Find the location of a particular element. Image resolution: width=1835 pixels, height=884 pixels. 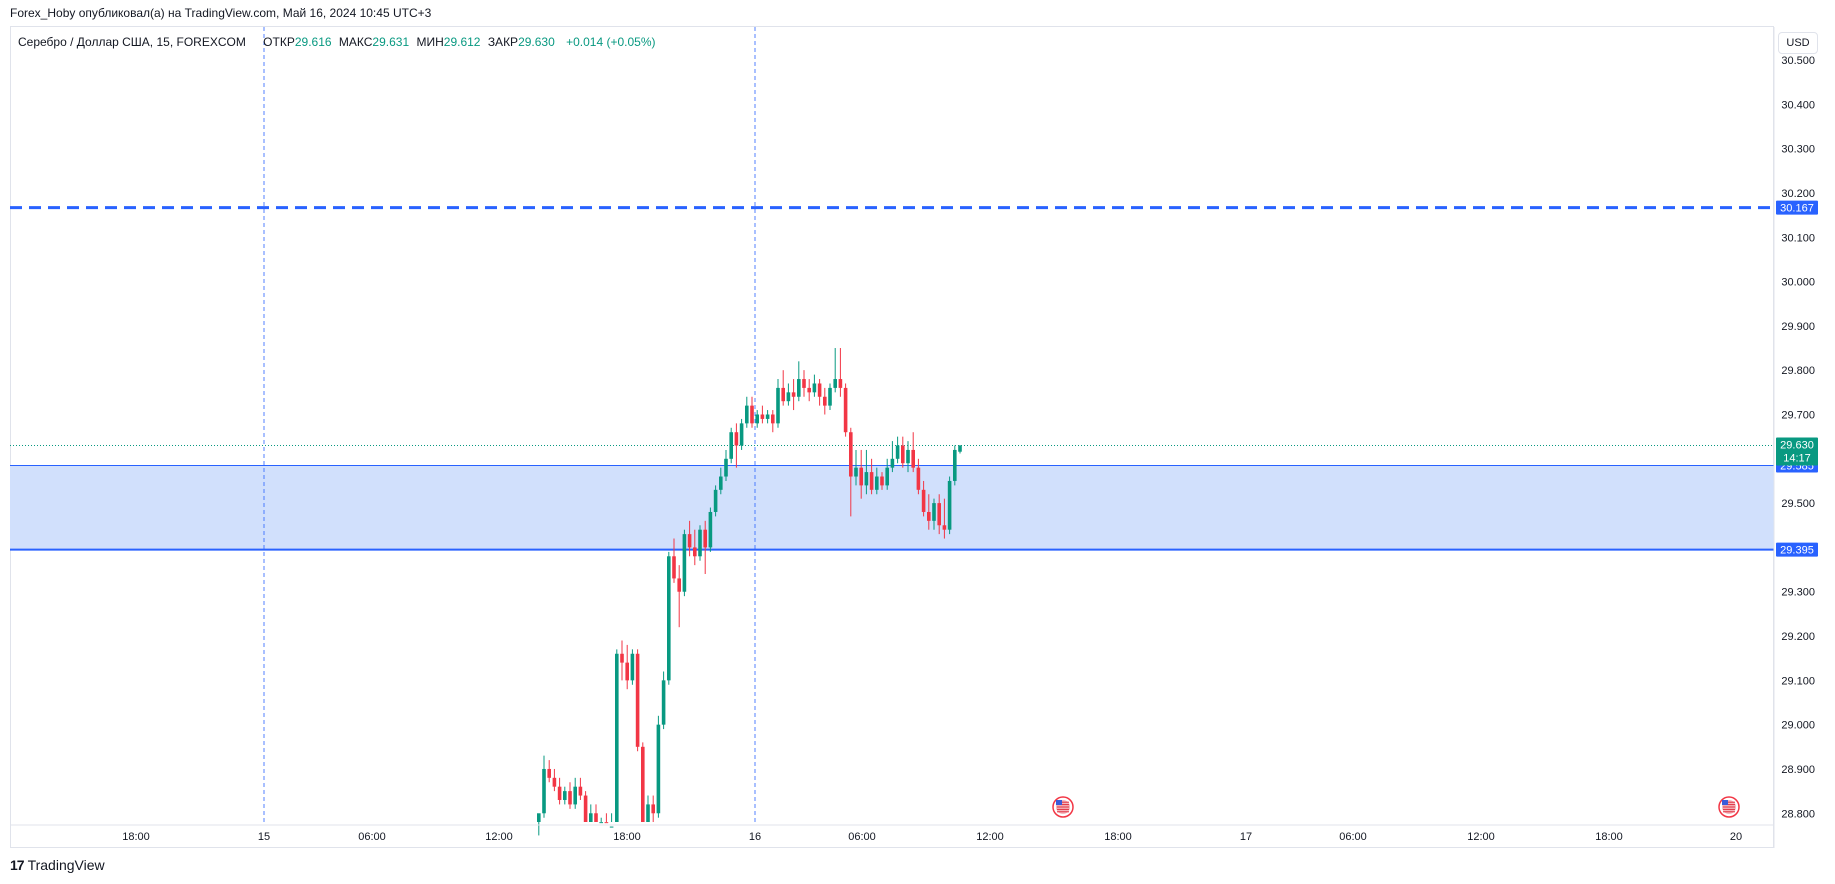

level-price-badge: 30.167 is located at coordinates (1797, 207).